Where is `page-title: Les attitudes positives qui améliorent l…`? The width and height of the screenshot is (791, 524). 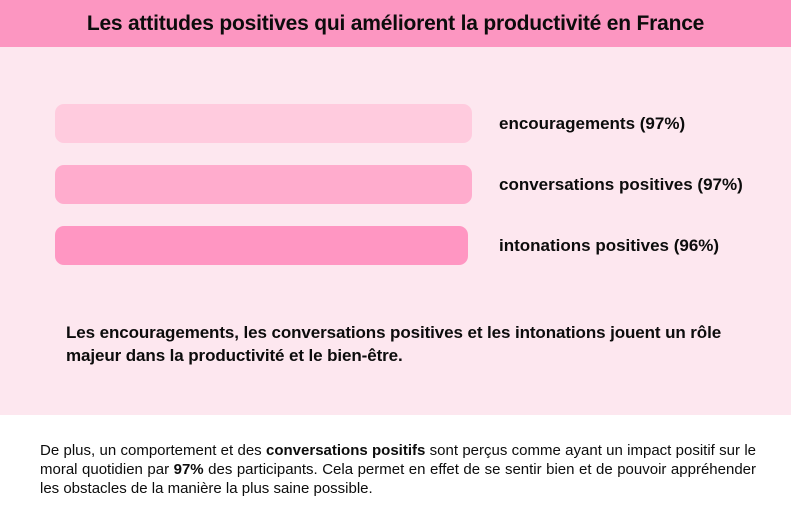 page-title: Les attitudes positives qui améliorent l… is located at coordinates (395, 23).